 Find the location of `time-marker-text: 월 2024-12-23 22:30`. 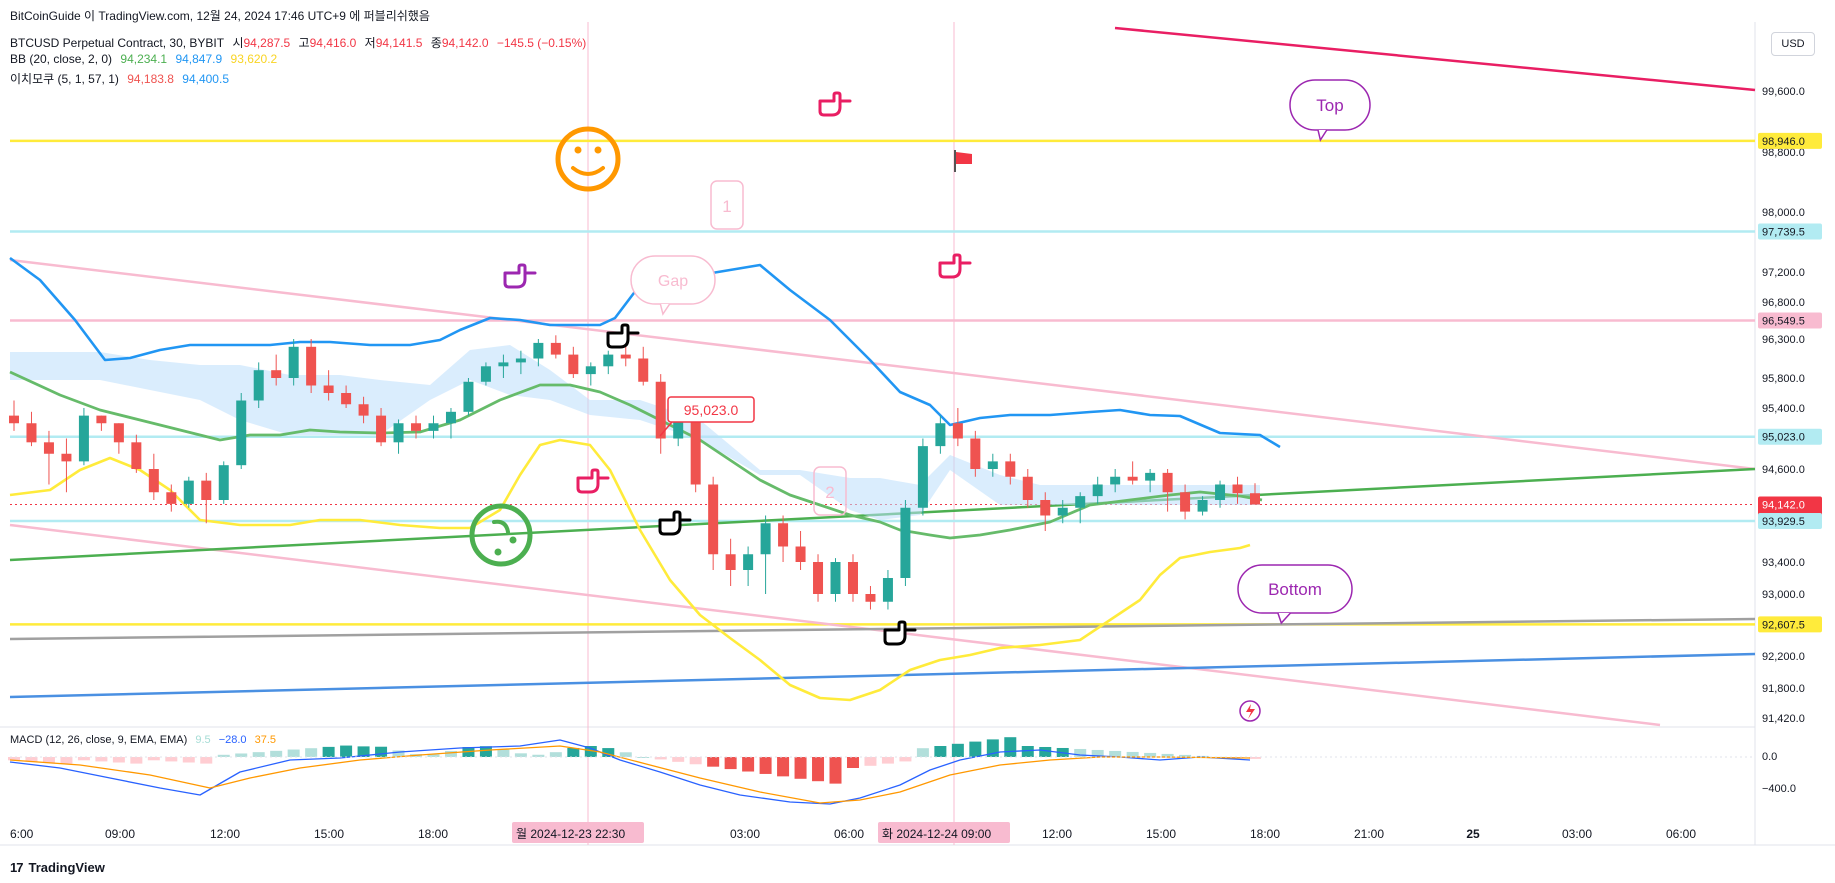

time-marker-text: 월 2024-12-23 22:30 is located at coordinates (570, 834).